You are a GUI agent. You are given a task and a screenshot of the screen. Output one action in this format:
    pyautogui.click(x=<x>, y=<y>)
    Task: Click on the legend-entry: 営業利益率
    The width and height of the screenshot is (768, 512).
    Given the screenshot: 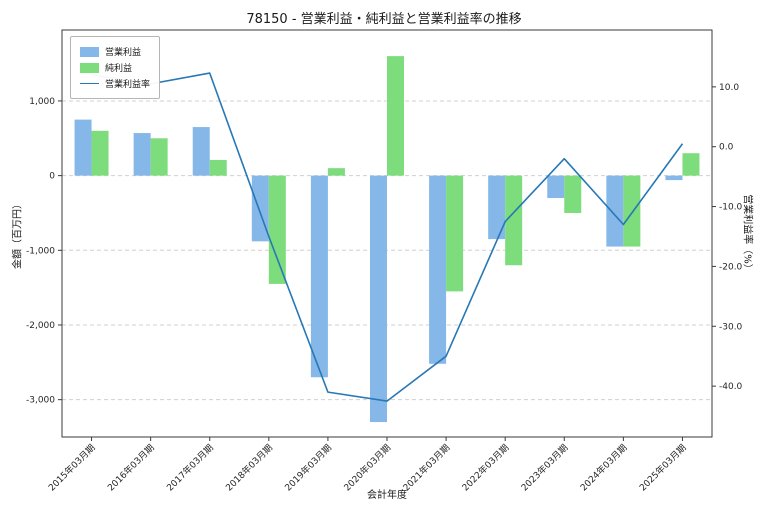 What is the action you would take?
    pyautogui.click(x=115, y=83)
    